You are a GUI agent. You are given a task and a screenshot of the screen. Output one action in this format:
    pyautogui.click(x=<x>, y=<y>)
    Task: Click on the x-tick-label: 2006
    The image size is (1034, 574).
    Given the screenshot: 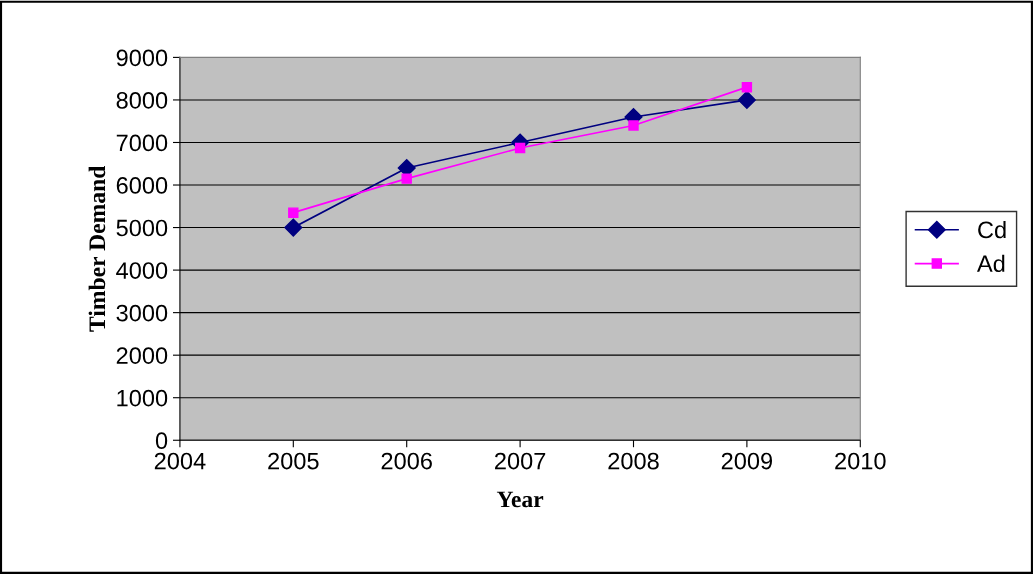 What is the action you would take?
    pyautogui.click(x=406, y=461)
    